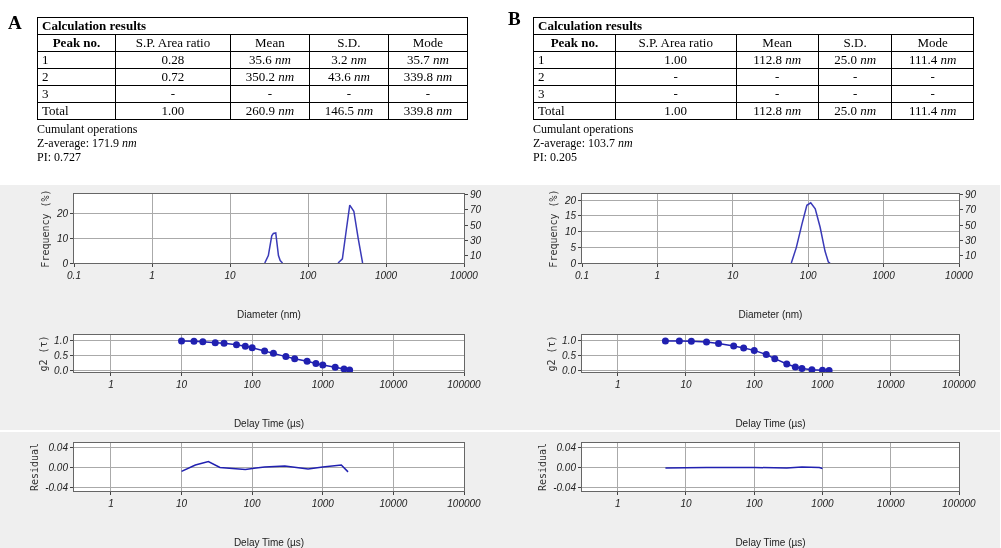 Image resolution: width=1001 pixels, height=548 pixels. Describe the element at coordinates (55, 110) in the screenshot. I see `category-label: Total` at that location.